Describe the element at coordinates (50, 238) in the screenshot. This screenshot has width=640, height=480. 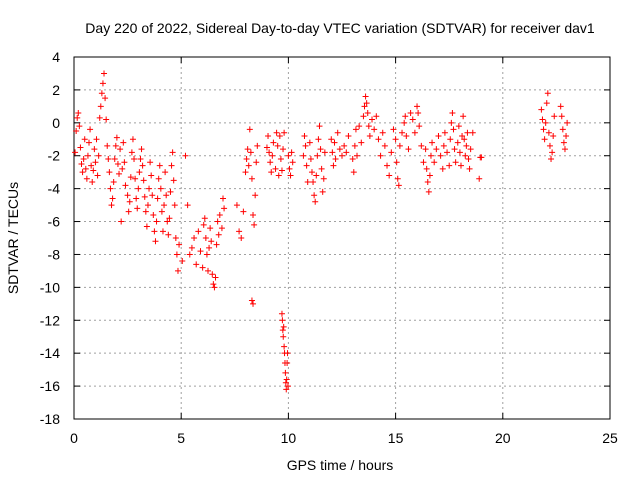
I see `y-tick-labels: 4 2 0 -2 -4 -6 -8 -10 -12 -14 -16 -18` at that location.